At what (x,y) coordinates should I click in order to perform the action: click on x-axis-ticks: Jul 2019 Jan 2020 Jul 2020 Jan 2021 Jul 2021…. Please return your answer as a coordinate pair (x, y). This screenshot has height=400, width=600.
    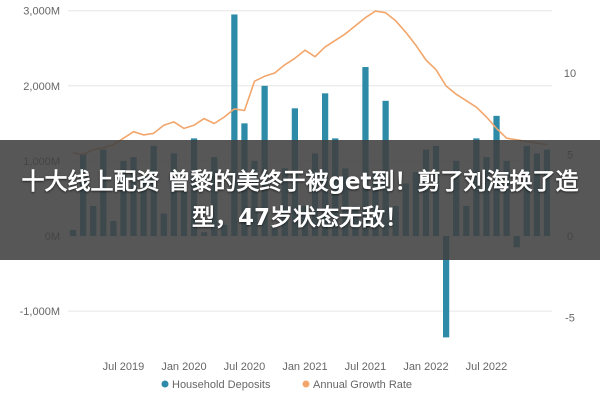
    Looking at the image, I should click on (305, 367).